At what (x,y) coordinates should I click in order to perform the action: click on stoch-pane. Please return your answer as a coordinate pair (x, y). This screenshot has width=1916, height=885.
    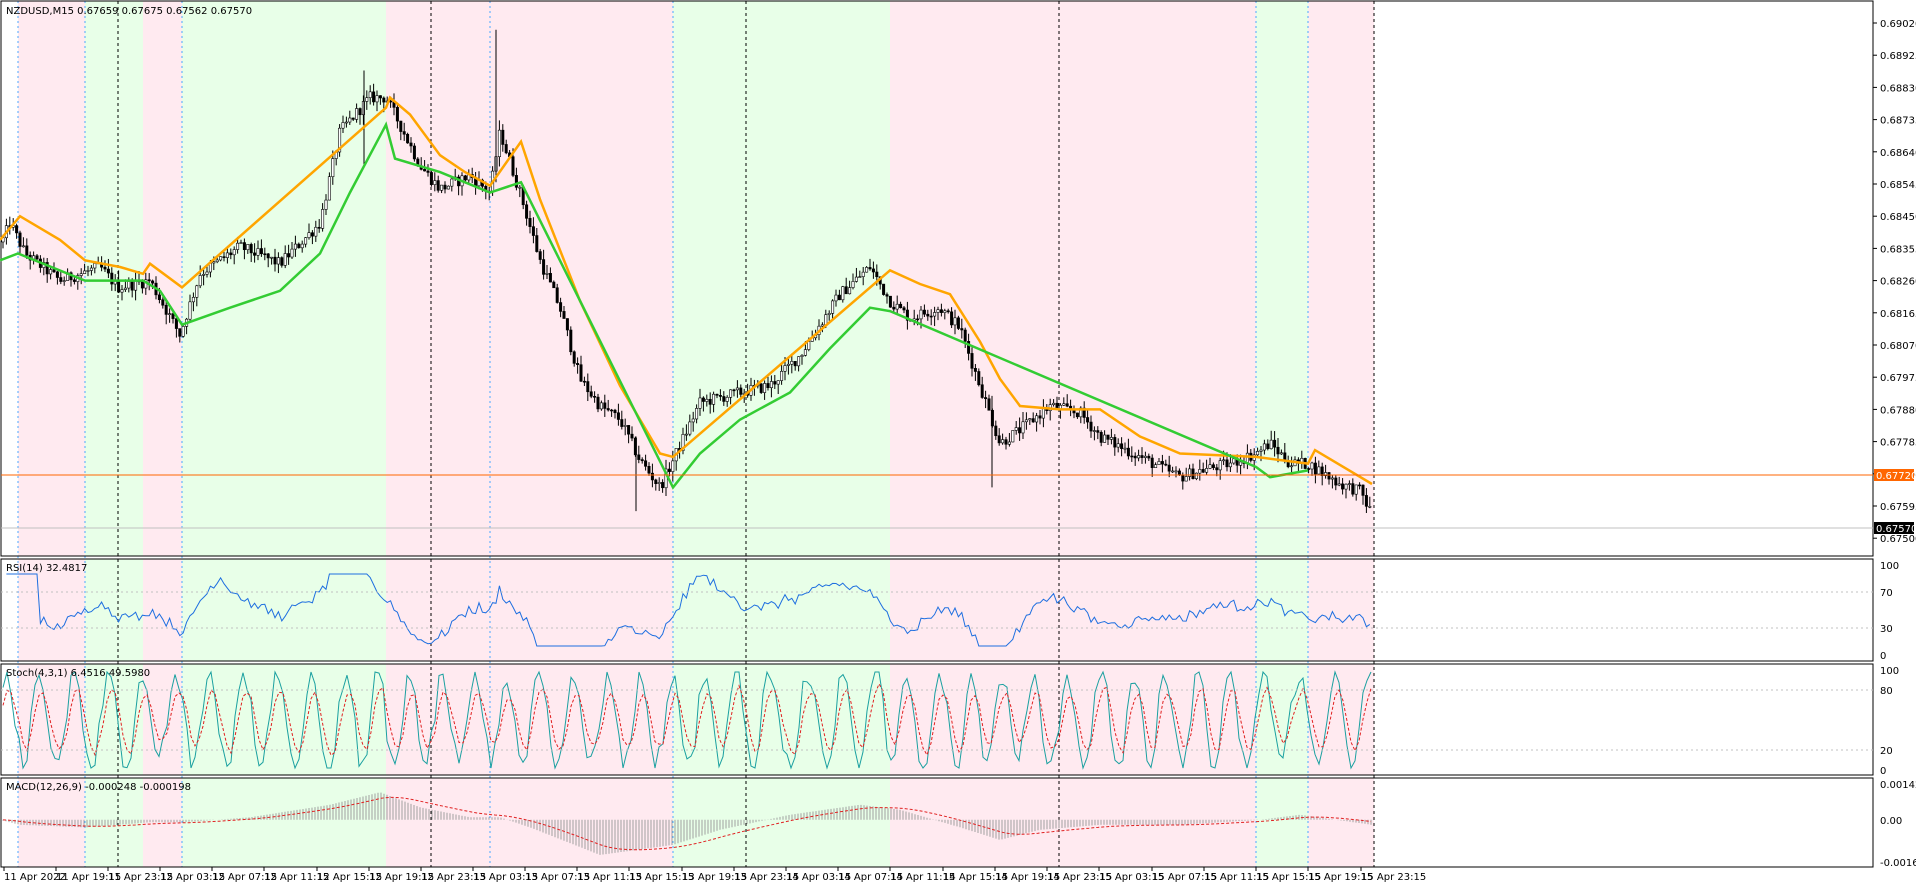
    Looking at the image, I should click on (937, 719).